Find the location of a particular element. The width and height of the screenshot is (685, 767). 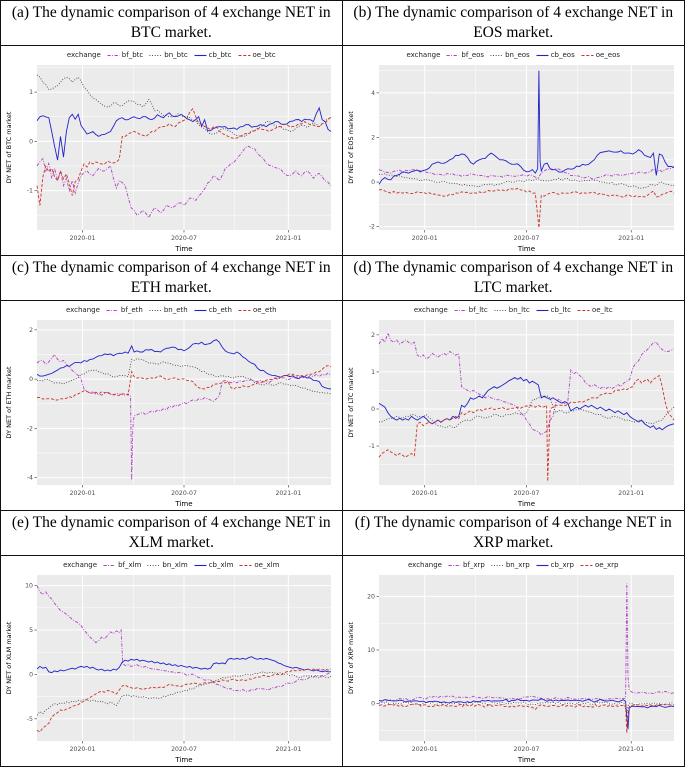

legend-item-oe: oe_btc is located at coordinates (257, 55).